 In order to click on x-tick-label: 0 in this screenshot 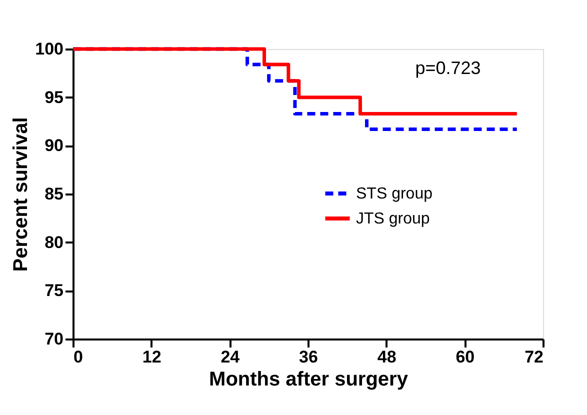, I will do `click(78, 357)`.